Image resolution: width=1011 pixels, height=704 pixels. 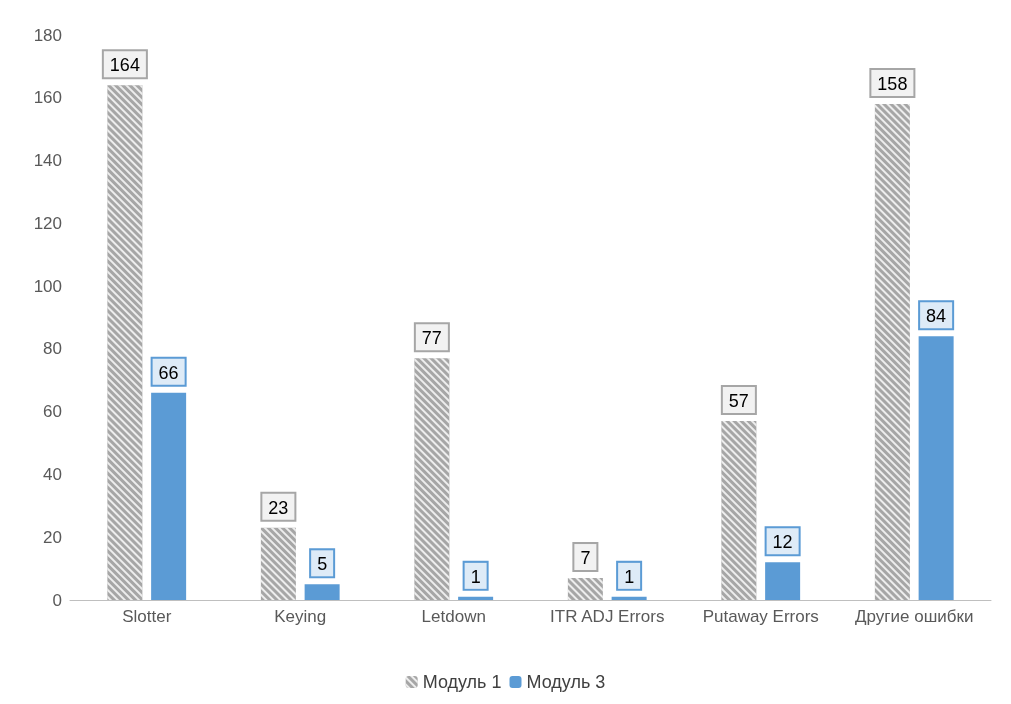 What do you see at coordinates (738, 401) in the screenshot?
I see `data-label: 57` at bounding box center [738, 401].